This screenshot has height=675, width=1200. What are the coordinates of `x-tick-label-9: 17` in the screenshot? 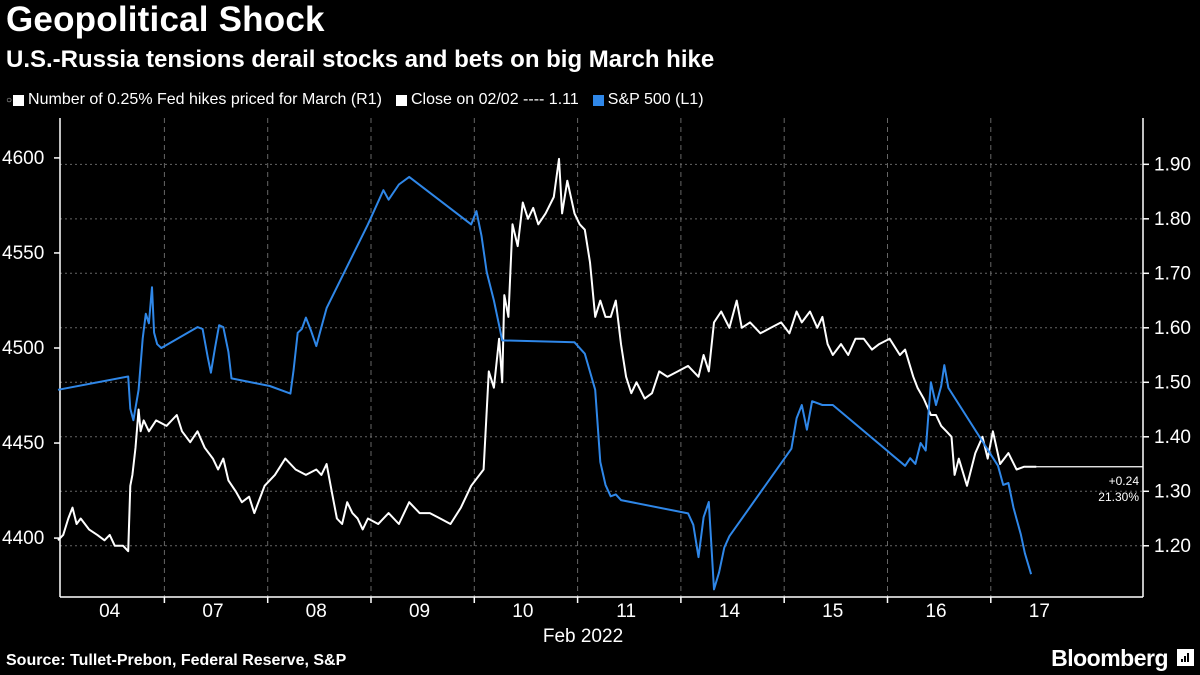 It's located at (1039, 611).